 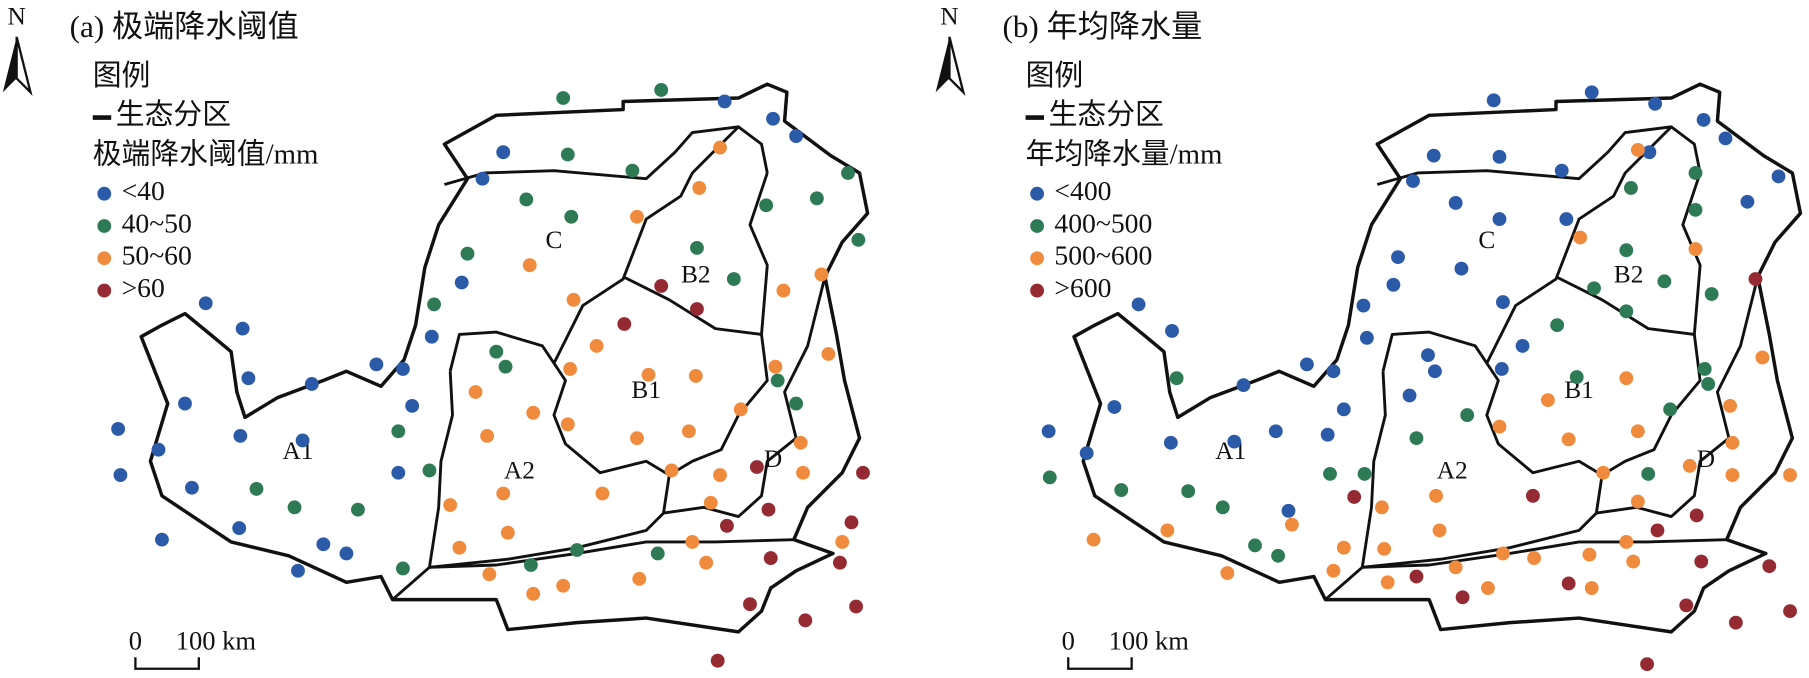 What do you see at coordinates (122, 76) in the screenshot?
I see `legend-title: 图例` at bounding box center [122, 76].